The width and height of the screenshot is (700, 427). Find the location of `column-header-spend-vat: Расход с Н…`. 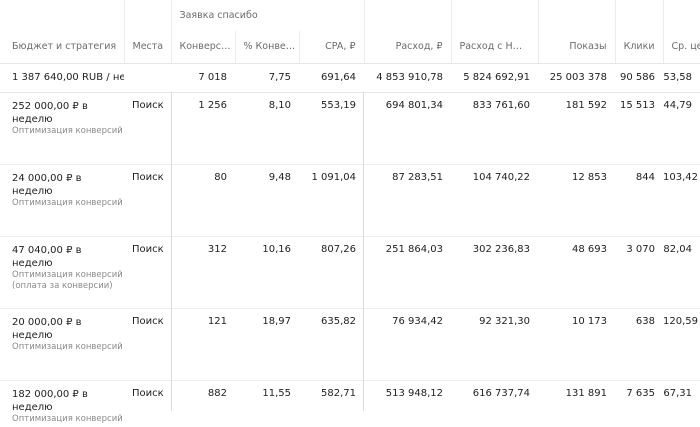

column-header-spend-vat: Расход с Н… is located at coordinates (495, 47).